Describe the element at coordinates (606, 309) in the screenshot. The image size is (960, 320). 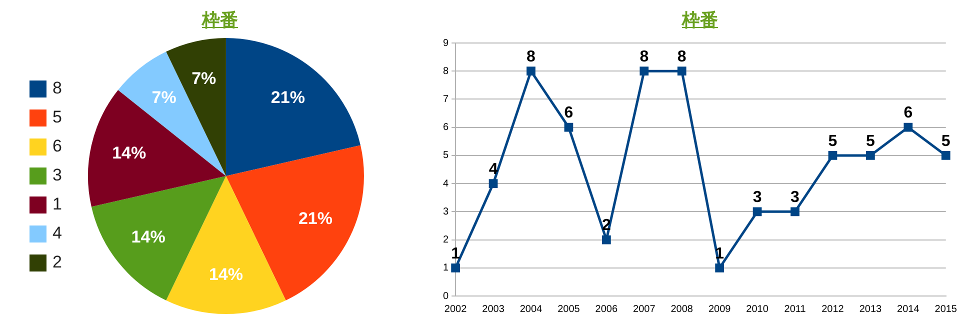
I see `x-tick-label: 2006` at that location.